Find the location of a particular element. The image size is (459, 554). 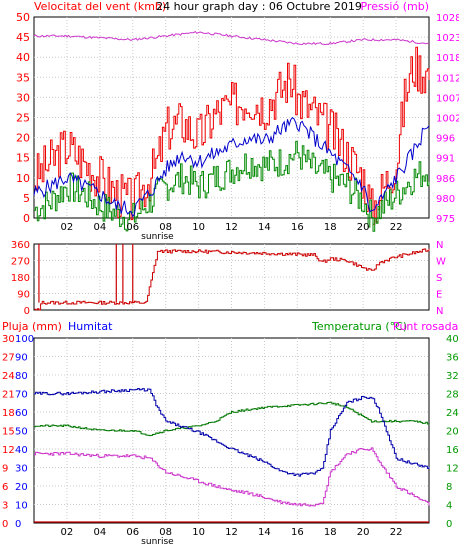

direction-y-tick: 0 is located at coordinates (27, 311).